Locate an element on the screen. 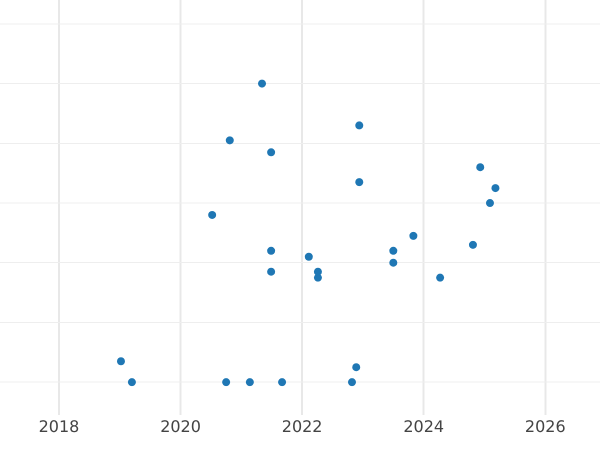 The height and width of the screenshot is (450, 600). x-tick-label: 2022 is located at coordinates (302, 426).